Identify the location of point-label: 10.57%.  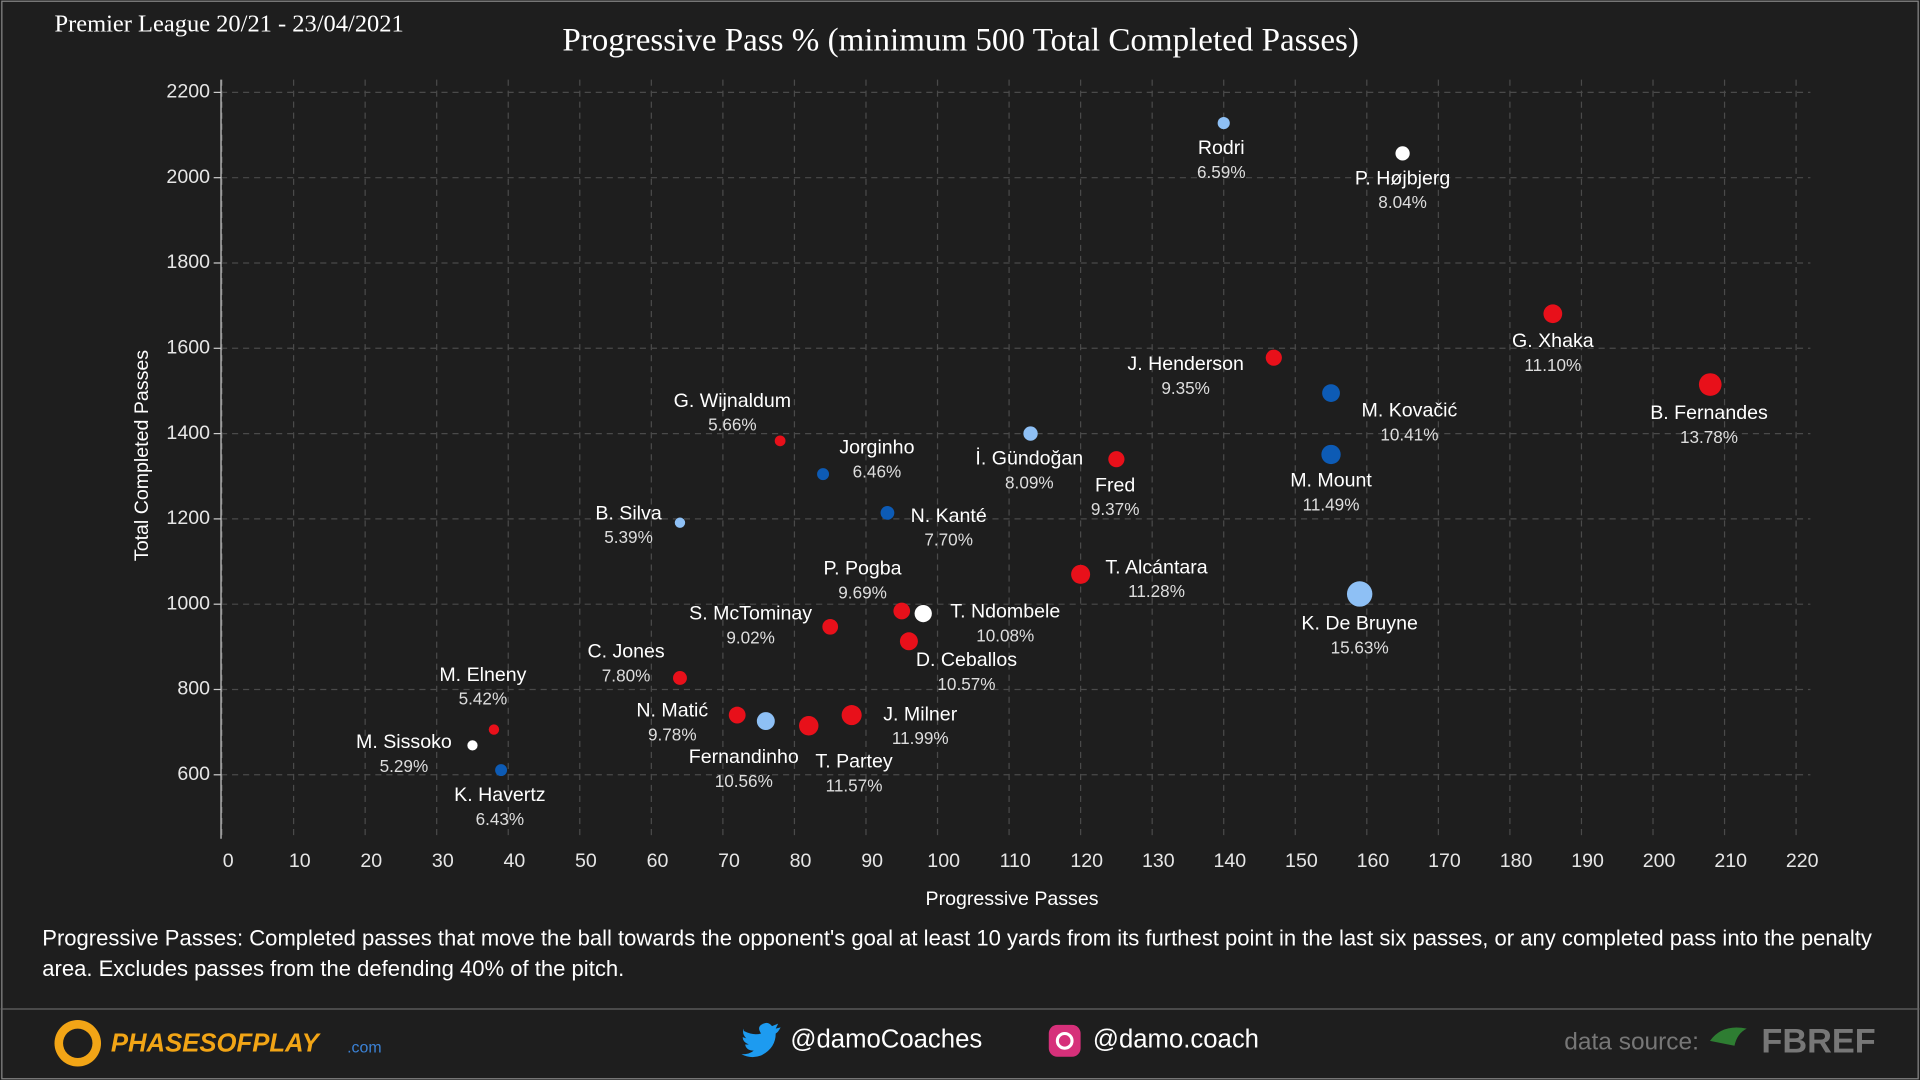
(966, 684).